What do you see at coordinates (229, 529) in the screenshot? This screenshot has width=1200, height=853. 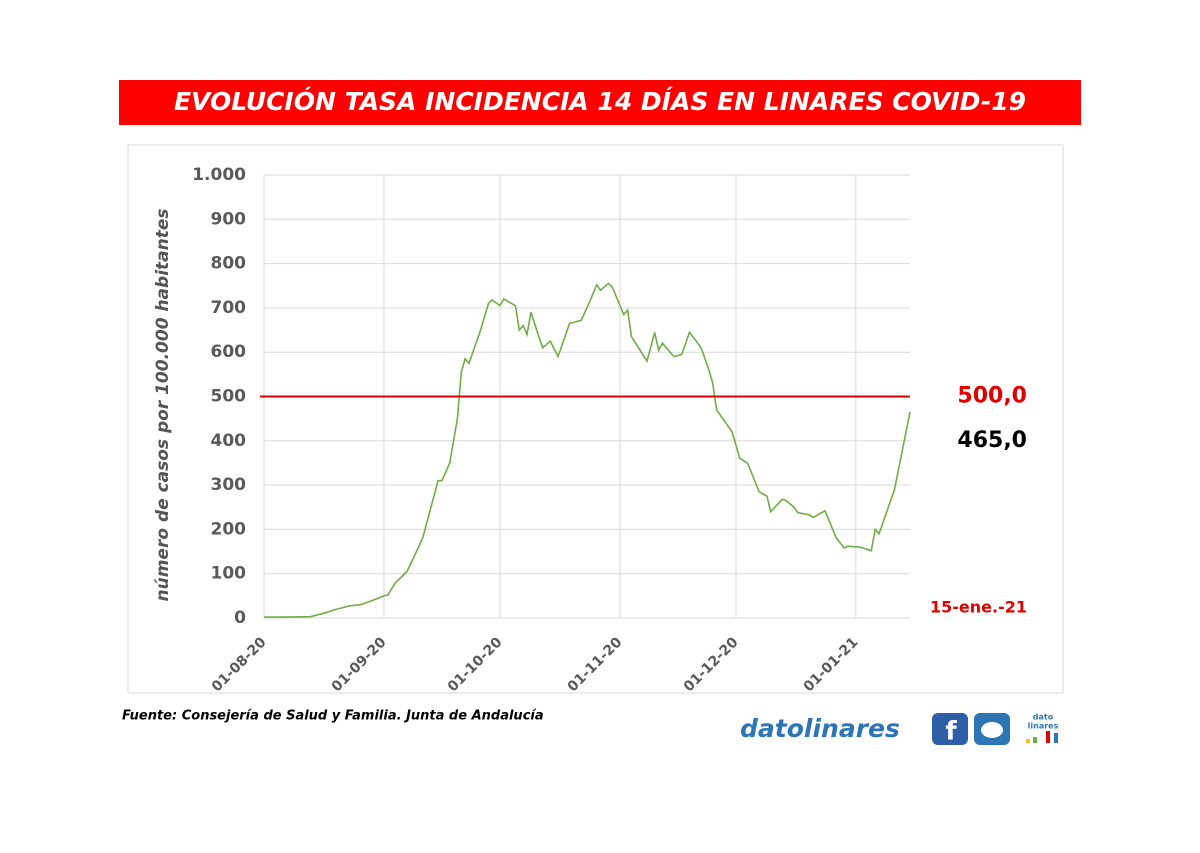 I see `y-tick-label: 200` at bounding box center [229, 529].